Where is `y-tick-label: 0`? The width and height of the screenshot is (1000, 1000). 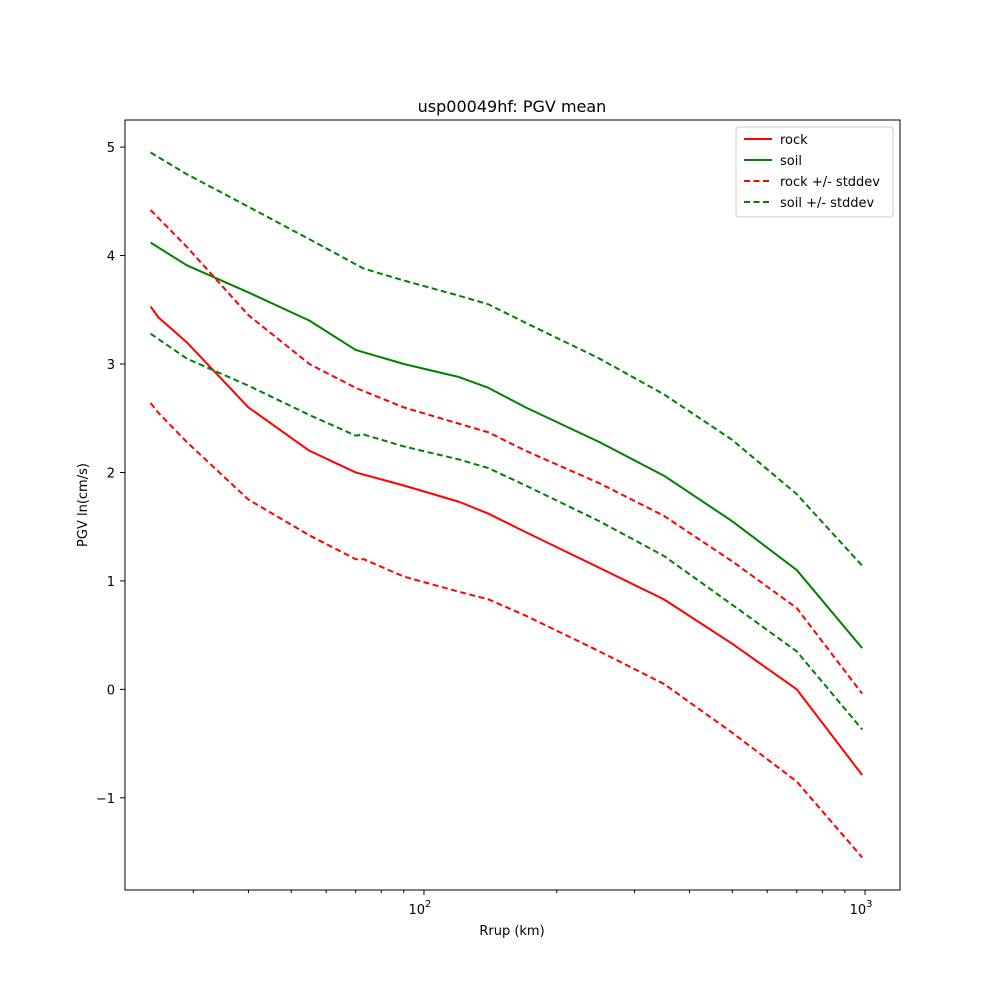 y-tick-label: 0 is located at coordinates (111, 690).